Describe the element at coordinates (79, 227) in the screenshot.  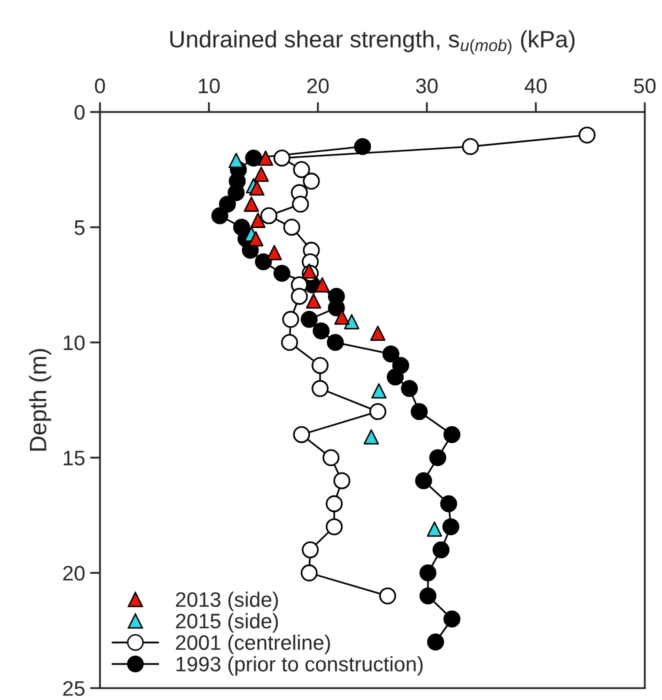
I see `y-tick-label: 5` at that location.